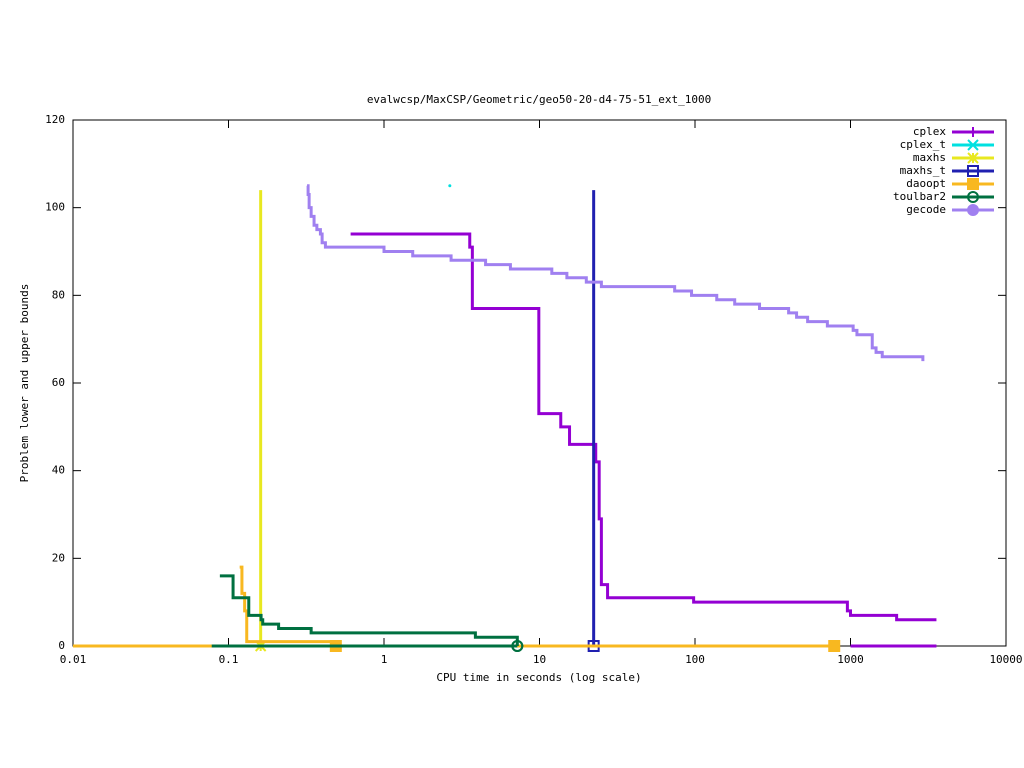  Describe the element at coordinates (73, 659) in the screenshot. I see `x-tick-label: 0.01` at that location.